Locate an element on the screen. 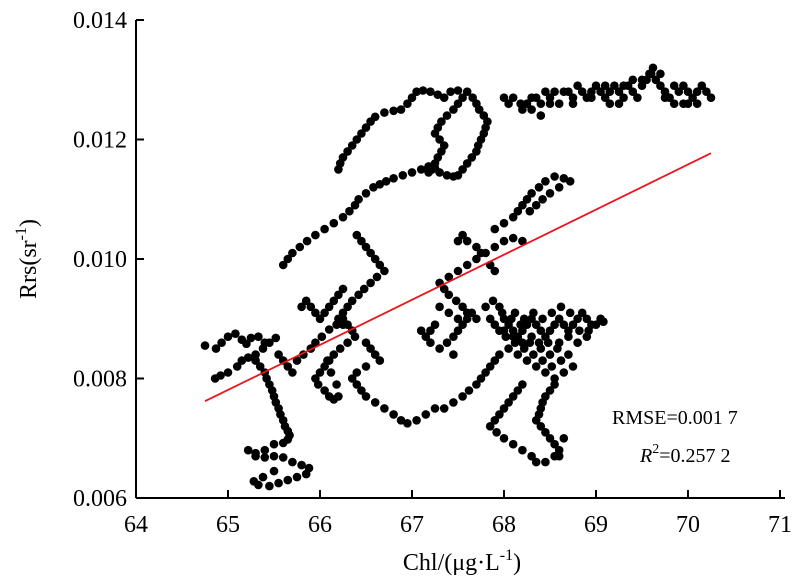 The width and height of the screenshot is (800, 581). x-tick-label: 70 is located at coordinates (688, 525).